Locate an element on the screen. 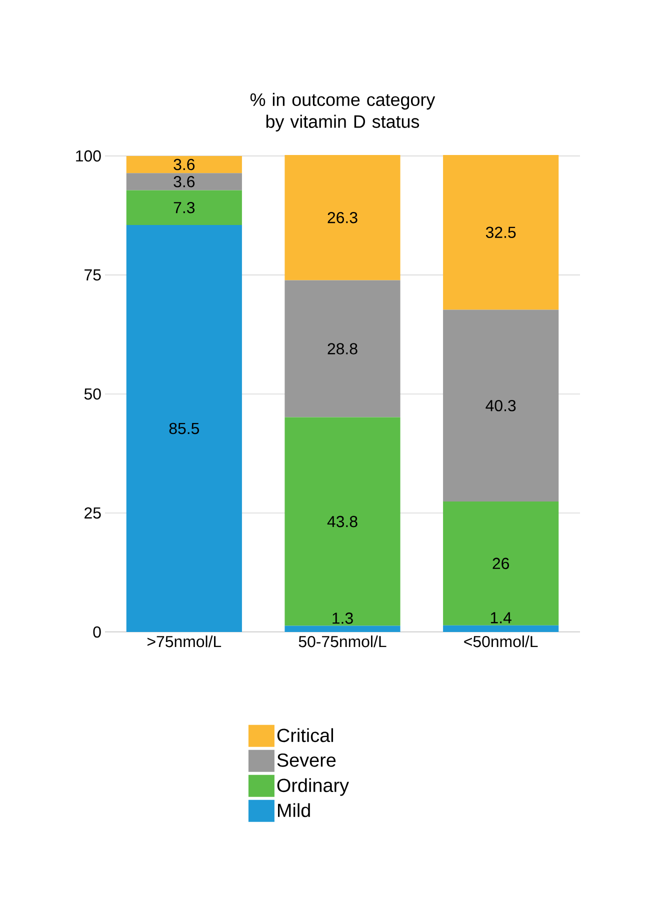 Image resolution: width=667 pixels, height=913 pixels. y-tick-label: 75 is located at coordinates (92, 275).